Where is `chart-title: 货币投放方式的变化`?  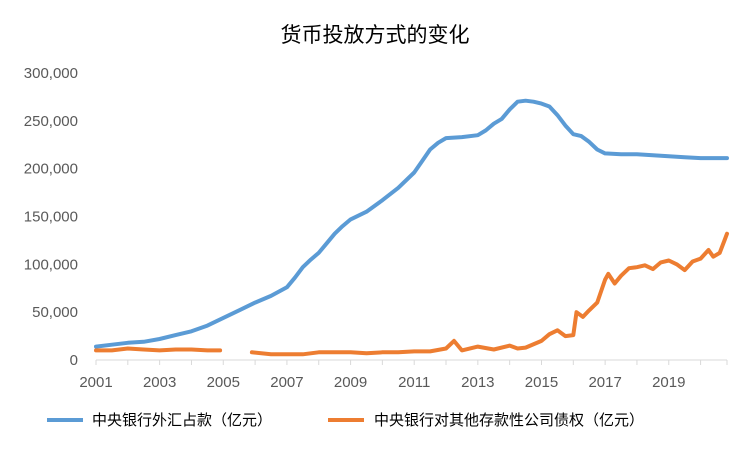
chart-title: 货币投放方式的变化 is located at coordinates (375, 35).